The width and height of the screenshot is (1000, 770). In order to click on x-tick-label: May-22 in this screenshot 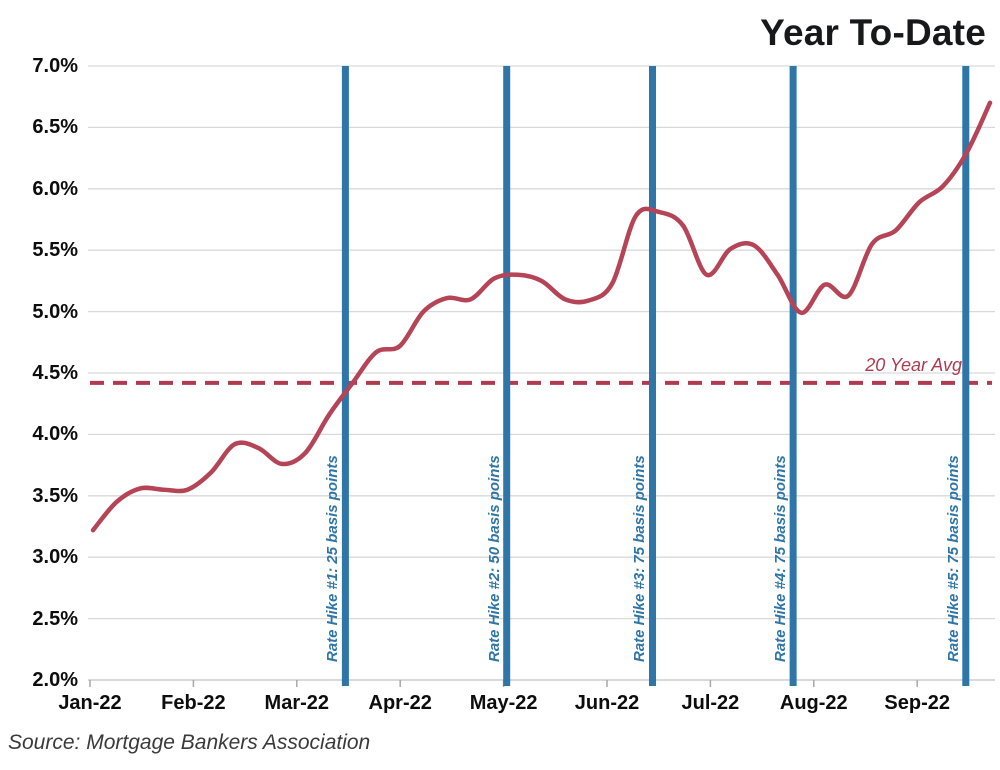, I will do `click(503, 703)`.